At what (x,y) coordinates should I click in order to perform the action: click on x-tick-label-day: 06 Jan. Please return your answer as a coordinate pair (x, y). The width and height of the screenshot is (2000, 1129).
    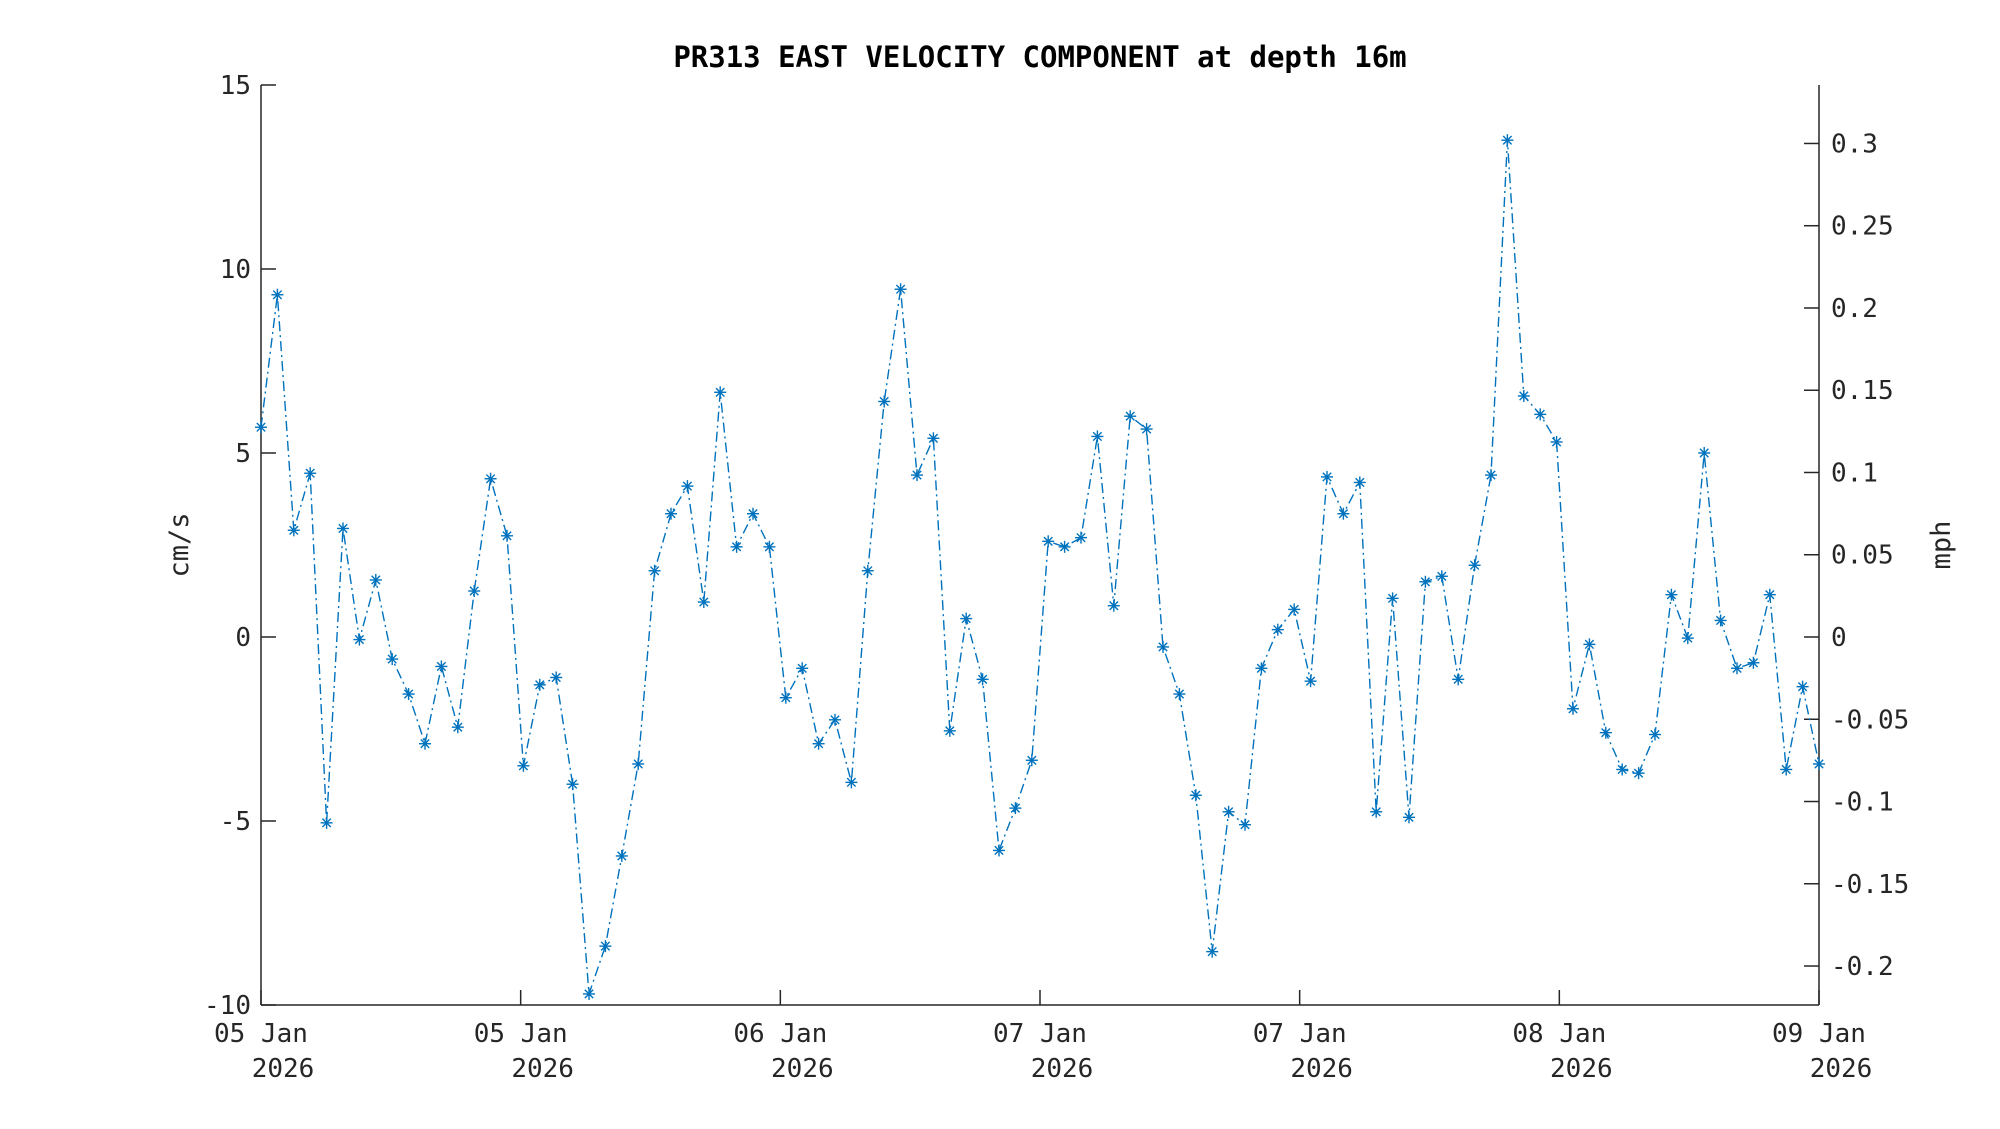
    Looking at the image, I should click on (780, 1034).